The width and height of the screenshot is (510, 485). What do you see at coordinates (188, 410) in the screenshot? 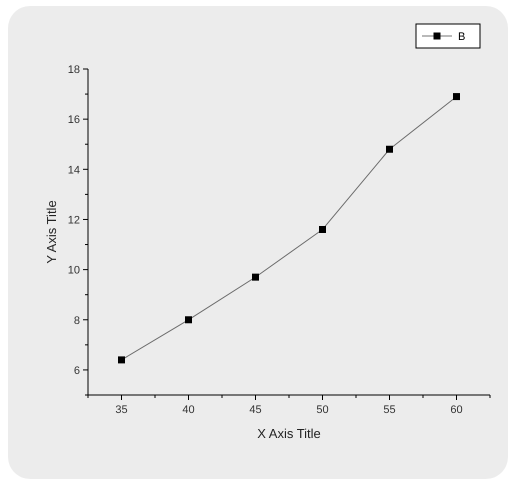
I see `x-tick-label: 40` at bounding box center [188, 410].